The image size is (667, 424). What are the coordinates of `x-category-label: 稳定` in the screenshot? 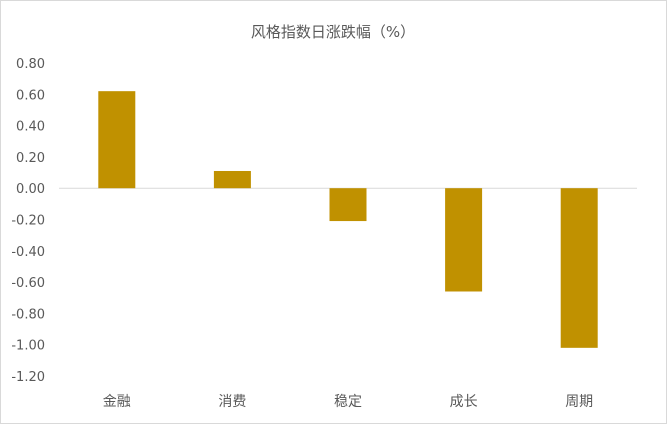 It's located at (348, 402).